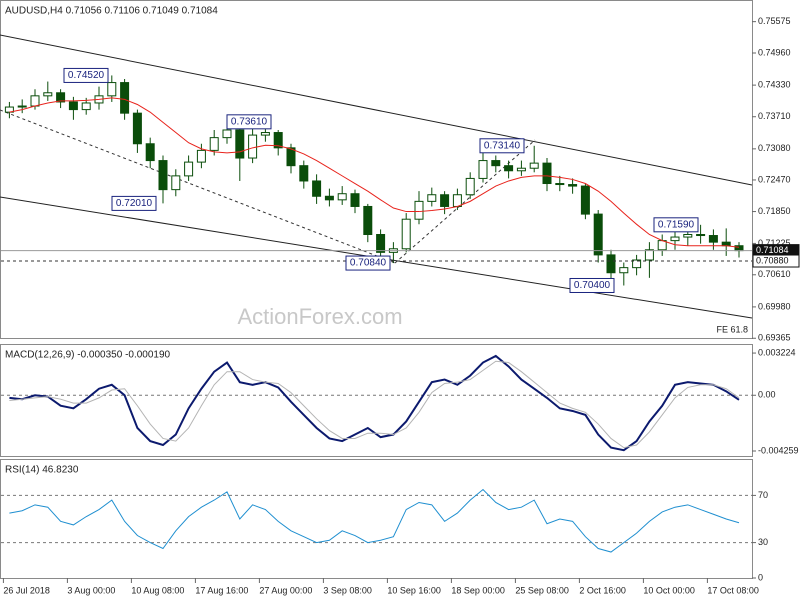 This screenshot has height=600, width=800. I want to click on price-box, so click(776, 261).